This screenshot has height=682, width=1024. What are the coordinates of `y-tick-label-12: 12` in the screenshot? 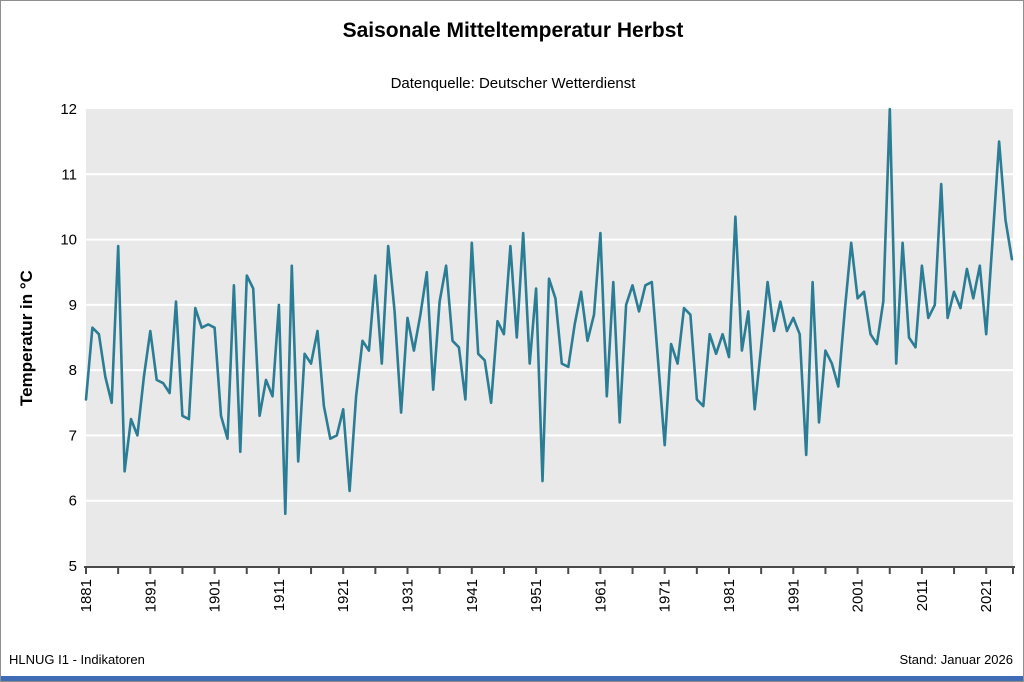 It's located at (68, 109).